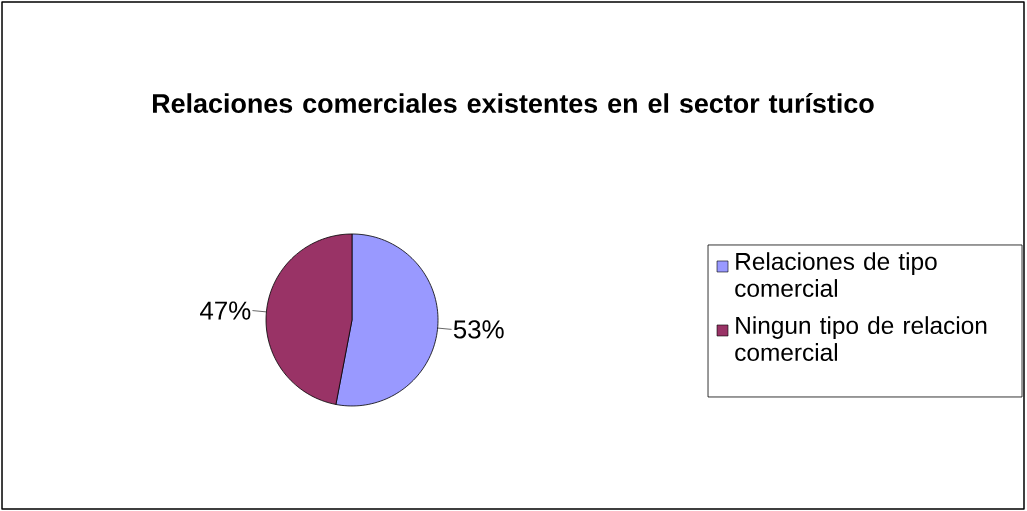 This screenshot has height=511, width=1027. I want to click on data-label: 47%, so click(225, 310).